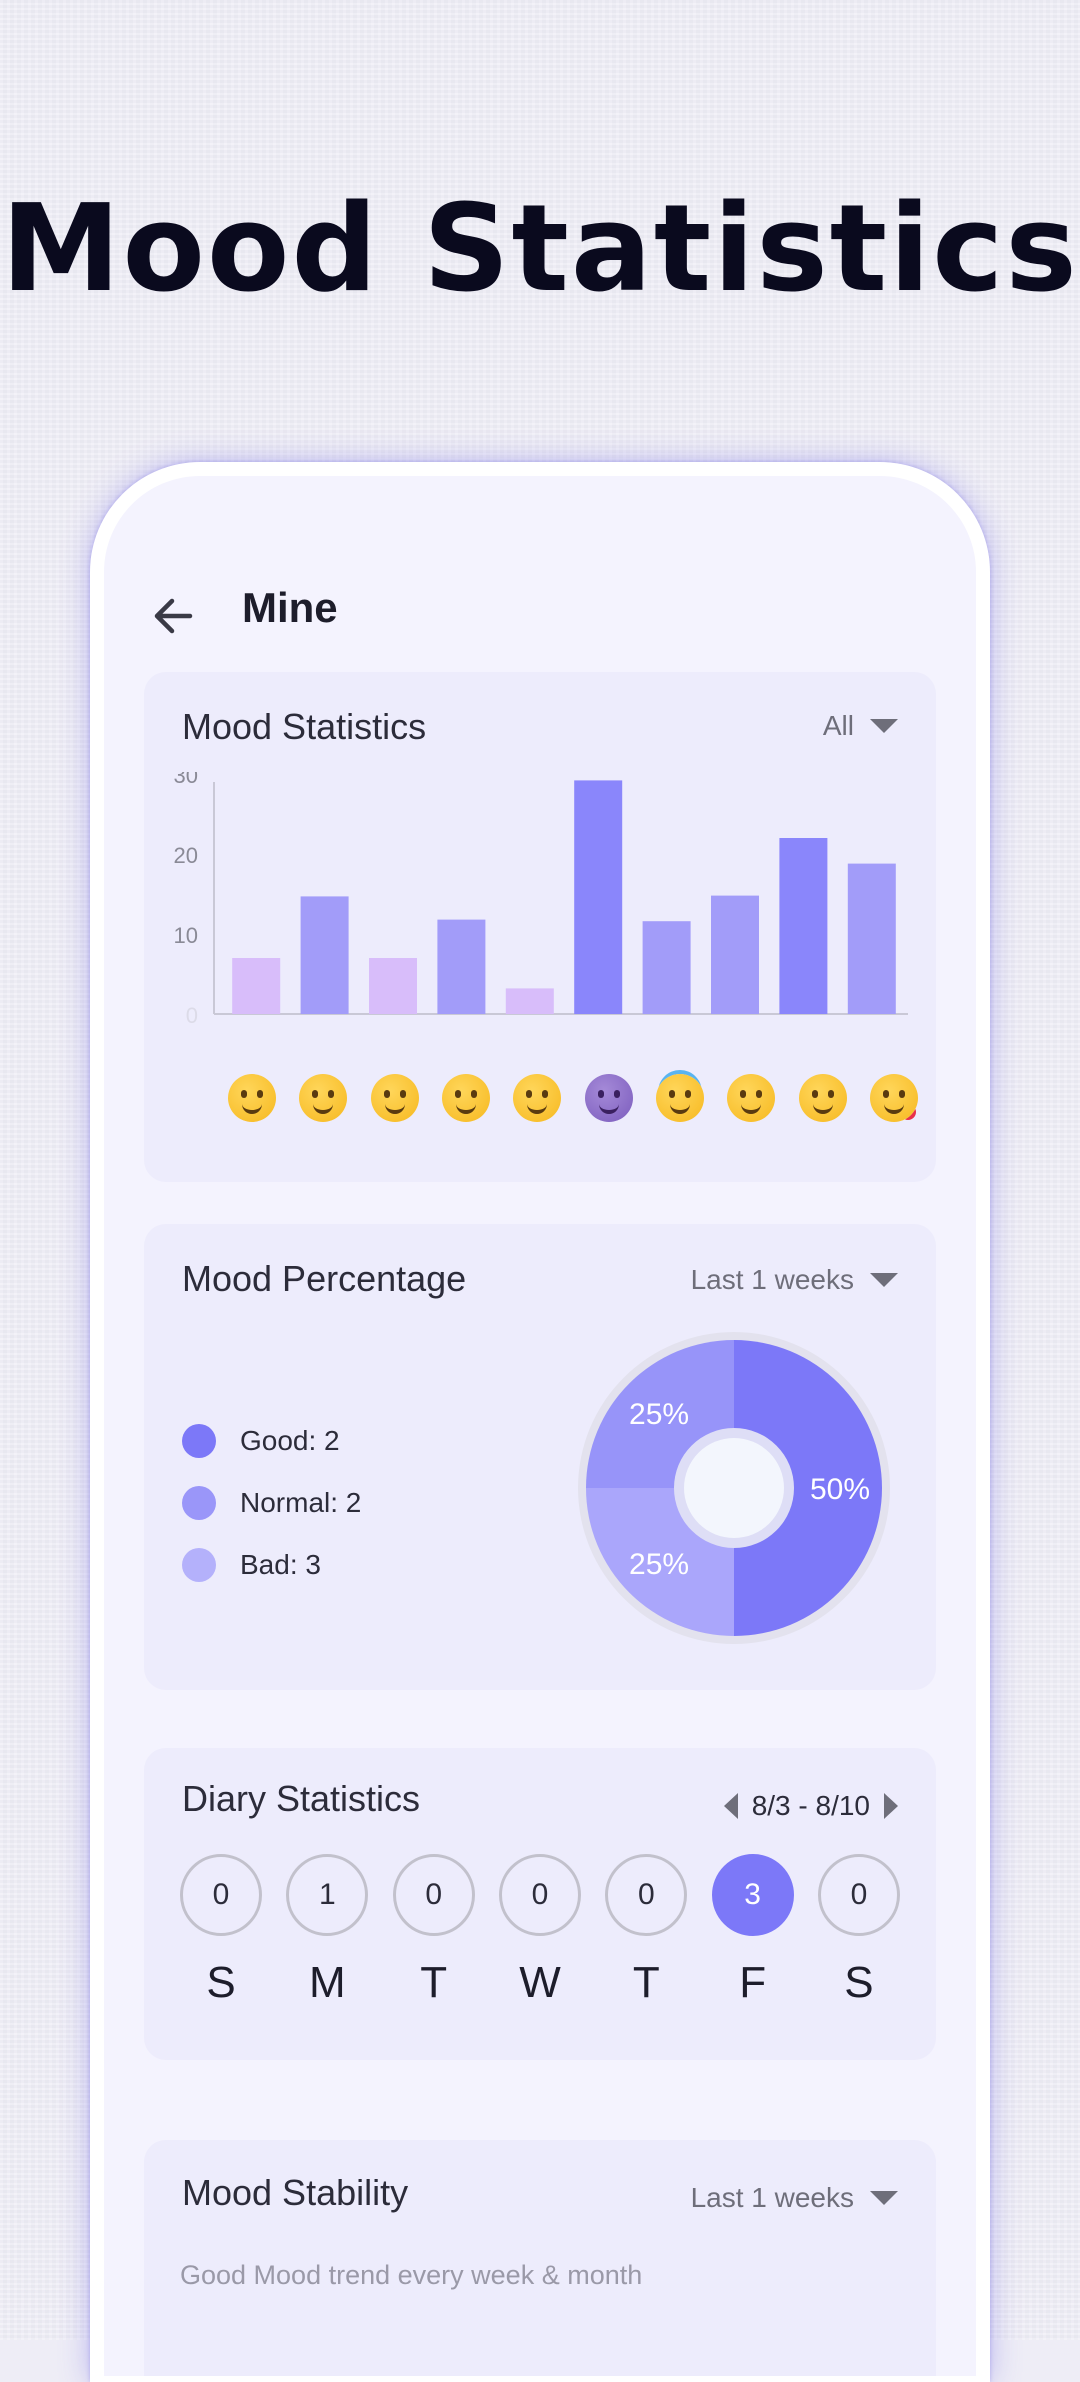 The image size is (1080, 2382). What do you see at coordinates (822, 1098) in the screenshot?
I see `tears-of-joy-icon` at bounding box center [822, 1098].